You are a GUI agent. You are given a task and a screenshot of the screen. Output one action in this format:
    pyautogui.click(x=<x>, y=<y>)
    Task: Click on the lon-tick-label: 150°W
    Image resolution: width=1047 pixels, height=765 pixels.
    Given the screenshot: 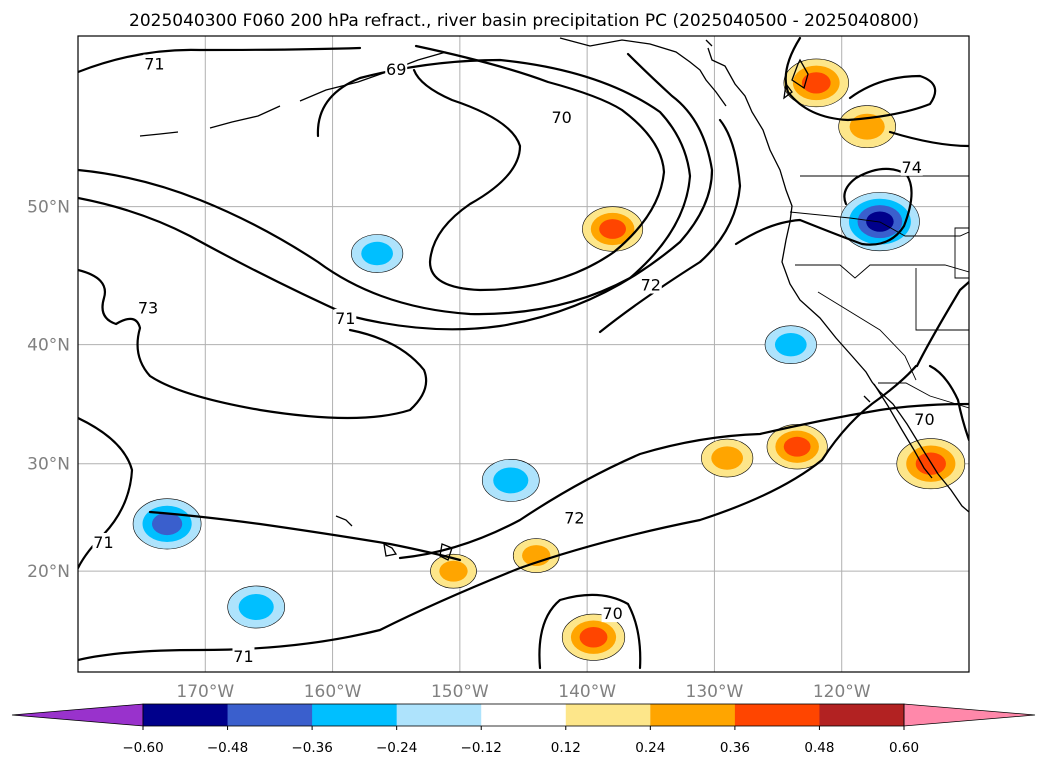 What is the action you would take?
    pyautogui.click(x=460, y=692)
    